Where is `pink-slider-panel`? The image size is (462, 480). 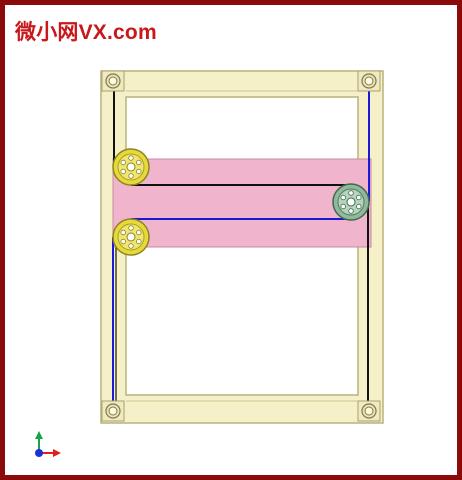 pink-slider-panel is located at coordinates (242, 203).